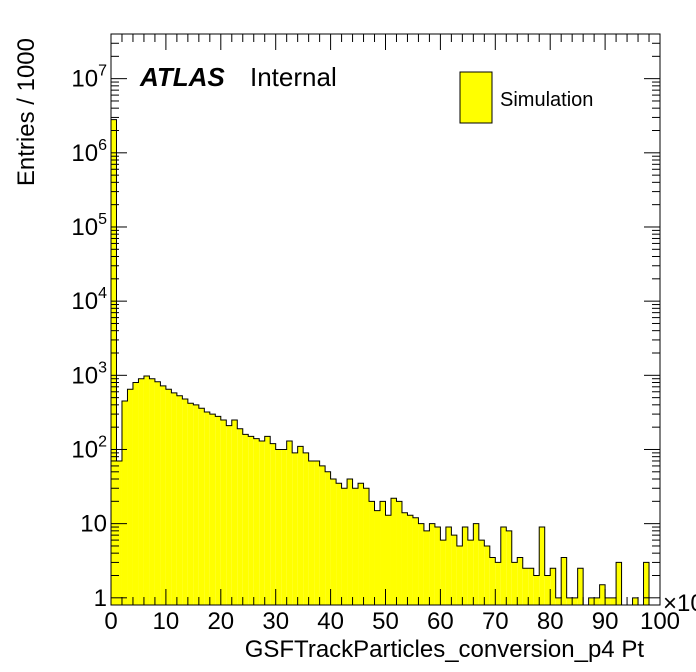 This screenshot has width=696, height=672. What do you see at coordinates (26, 112) in the screenshot?
I see `y-axis-label: Entries / 1000` at bounding box center [26, 112].